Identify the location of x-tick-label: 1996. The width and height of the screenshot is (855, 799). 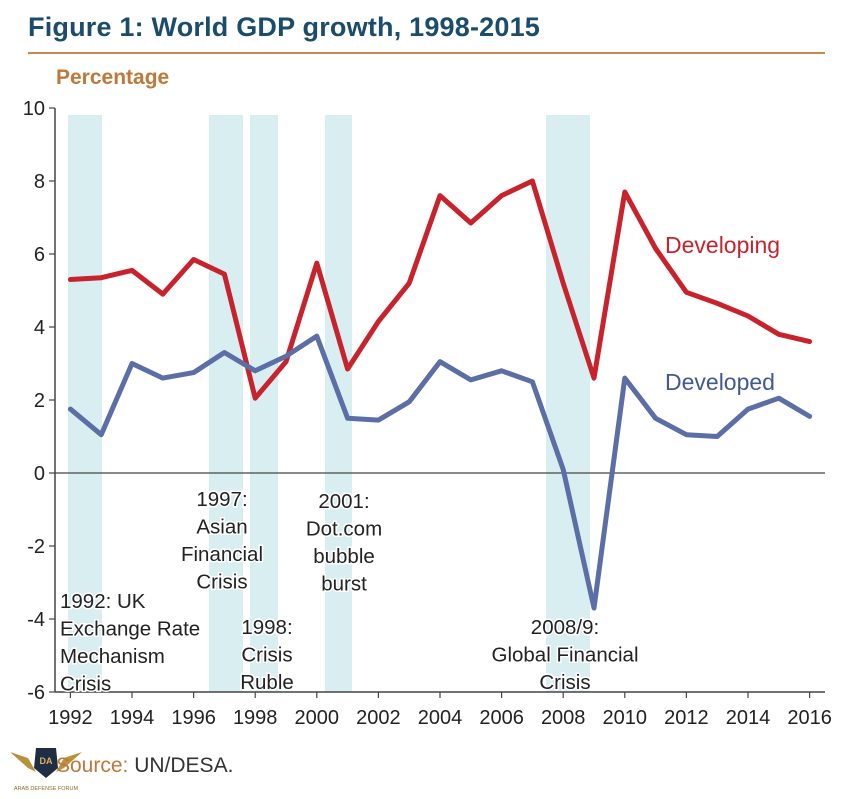
(193, 718).